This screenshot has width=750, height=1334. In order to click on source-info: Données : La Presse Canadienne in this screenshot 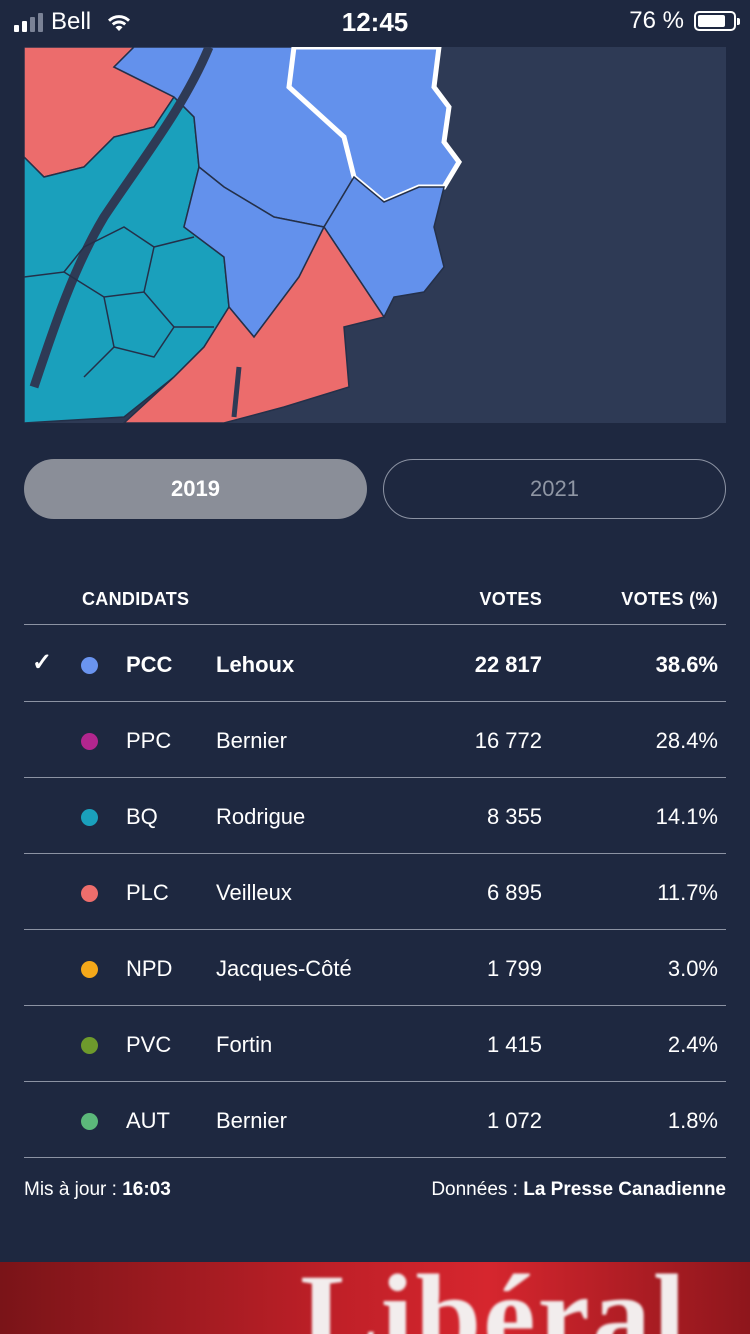, I will do `click(578, 1190)`.